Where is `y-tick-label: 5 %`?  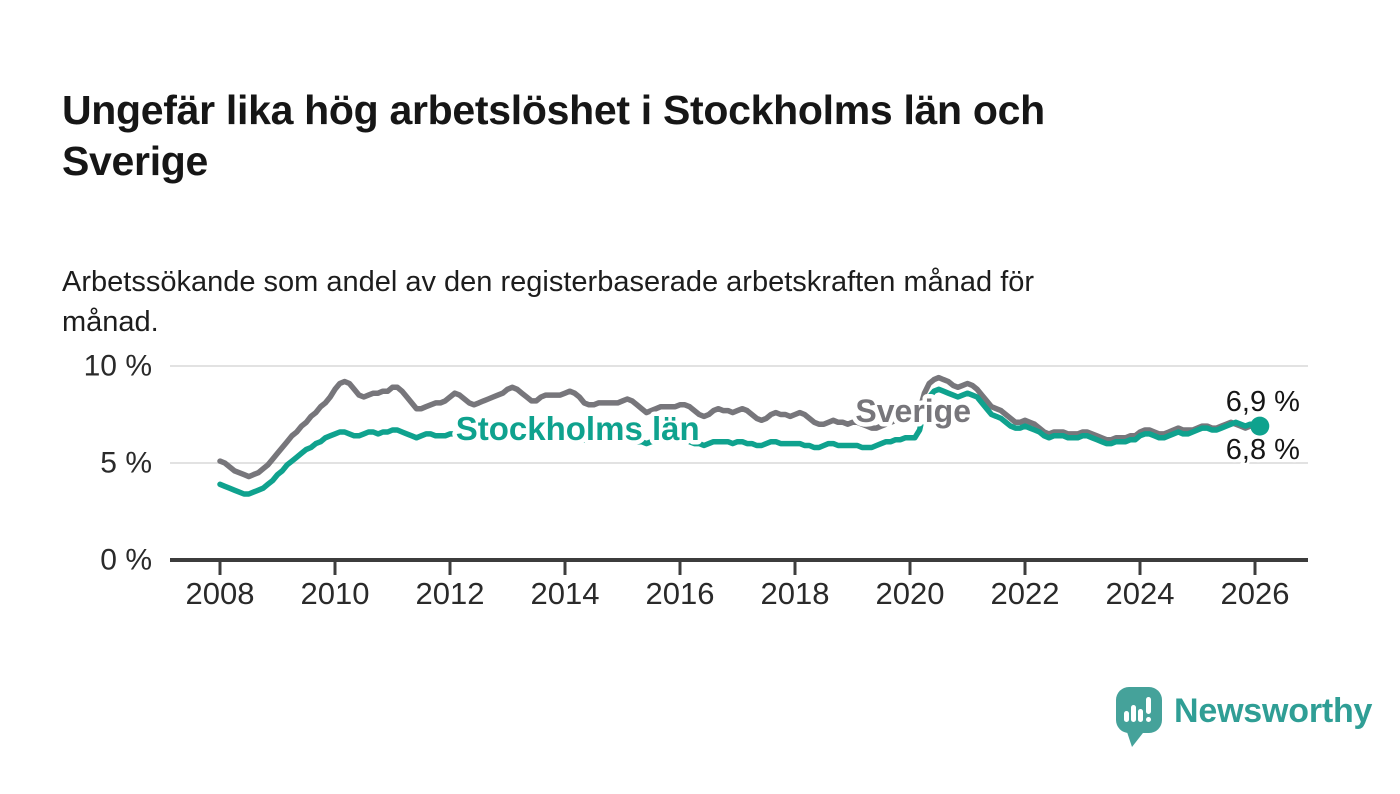 y-tick-label: 5 % is located at coordinates (126, 463).